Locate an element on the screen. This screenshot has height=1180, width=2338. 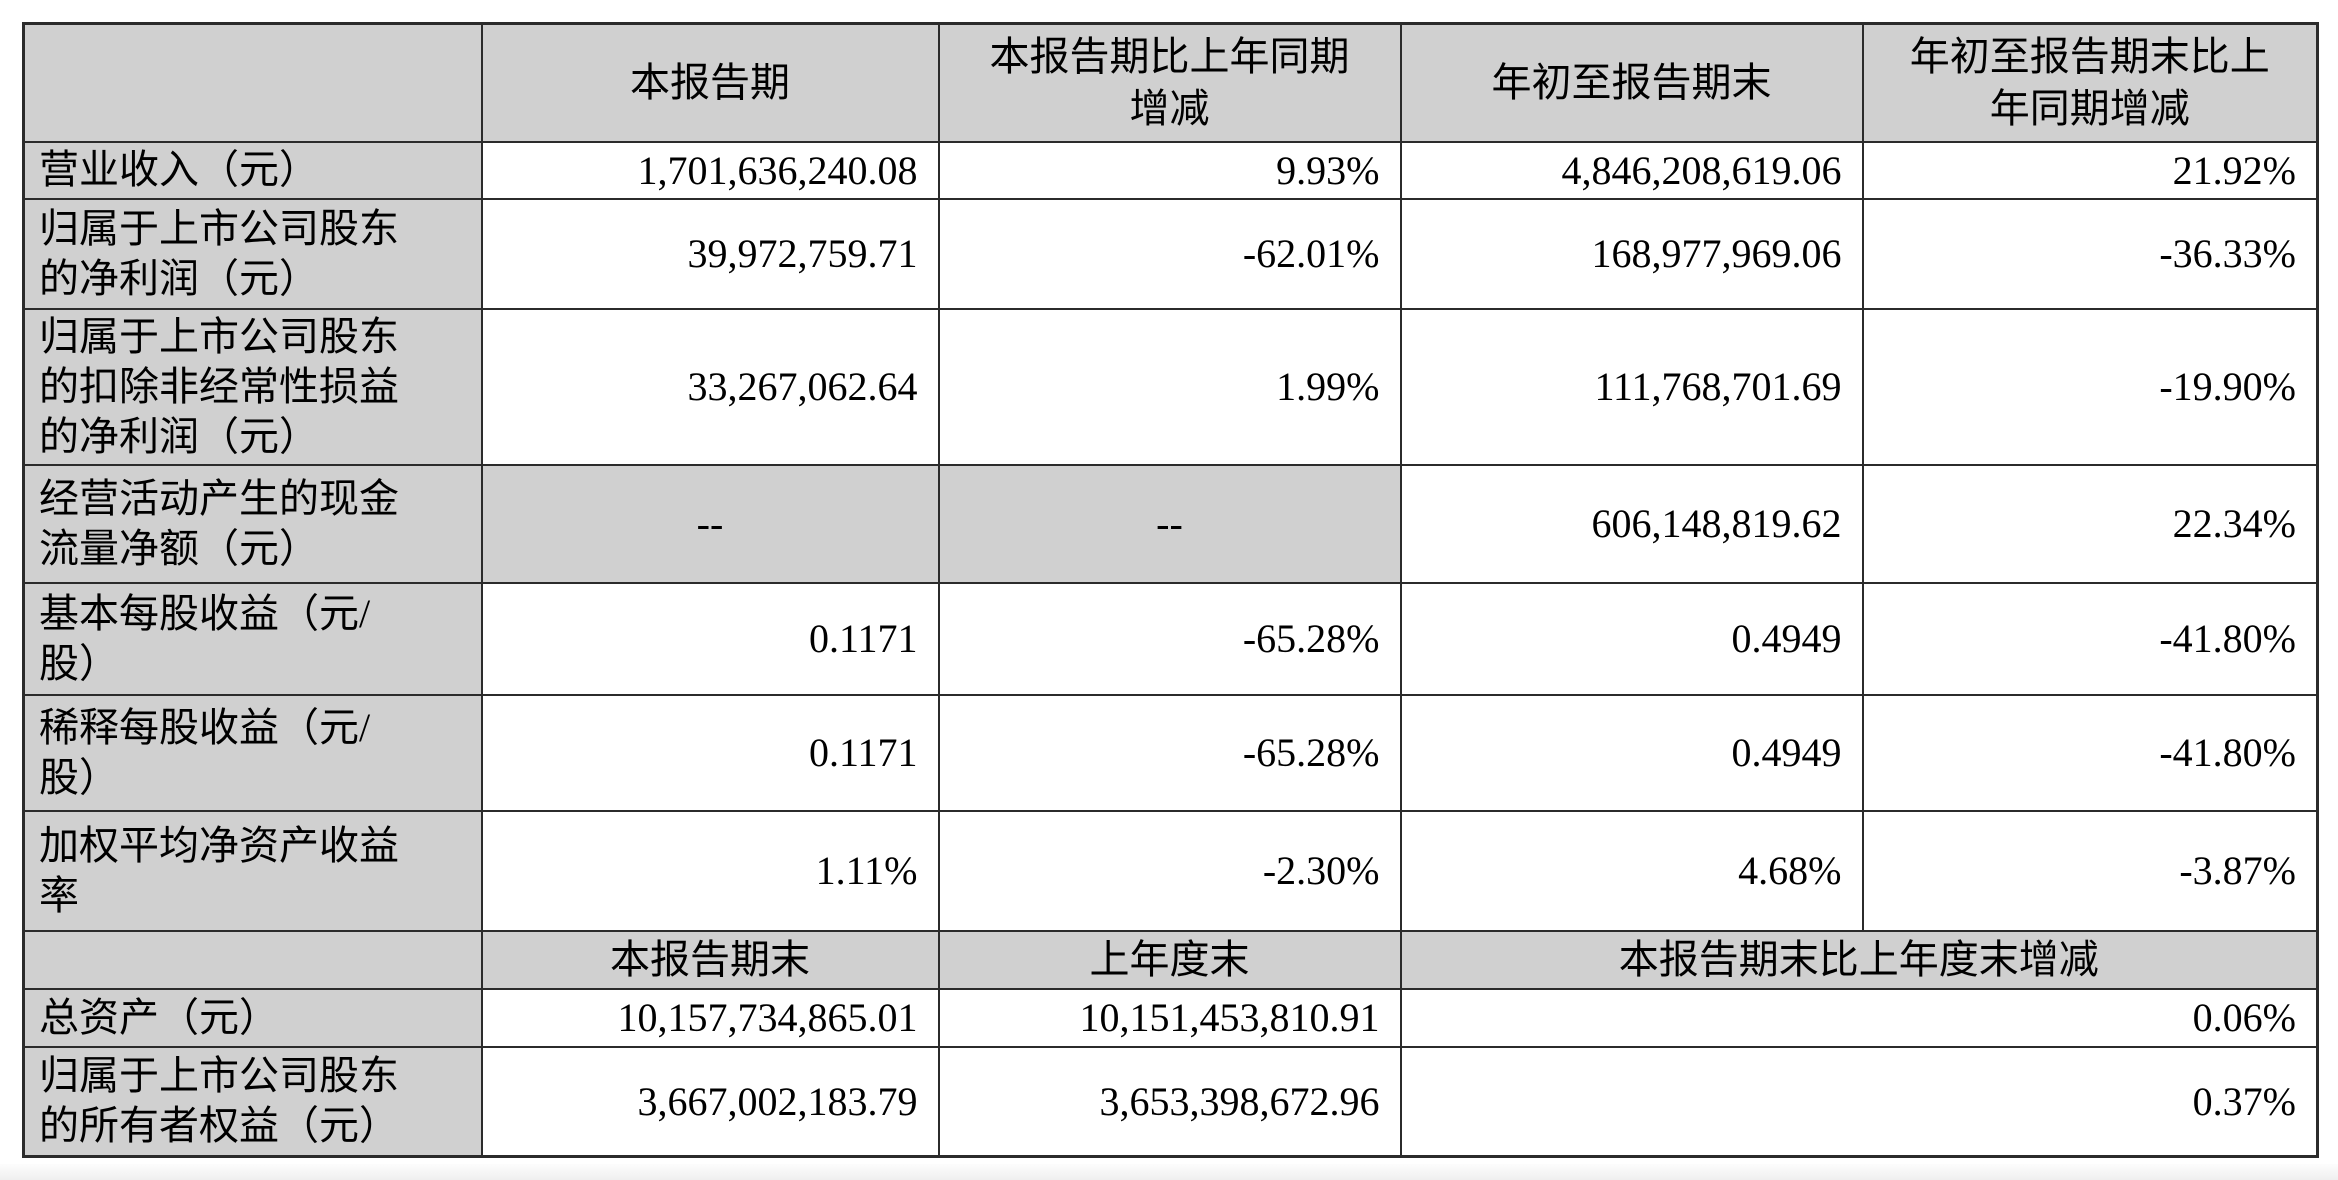
row-label: 归属于上市公司股东 的净利润（元） is located at coordinates (252, 253).